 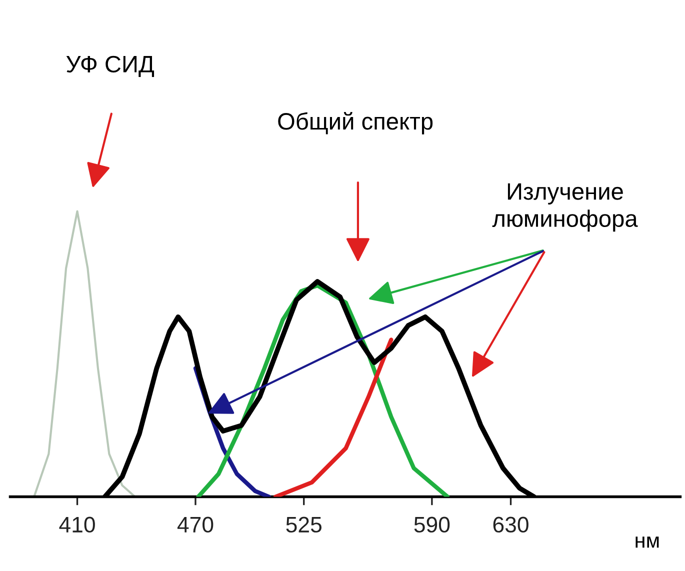 I want to click on x-tick-label: 410, so click(x=77, y=524).